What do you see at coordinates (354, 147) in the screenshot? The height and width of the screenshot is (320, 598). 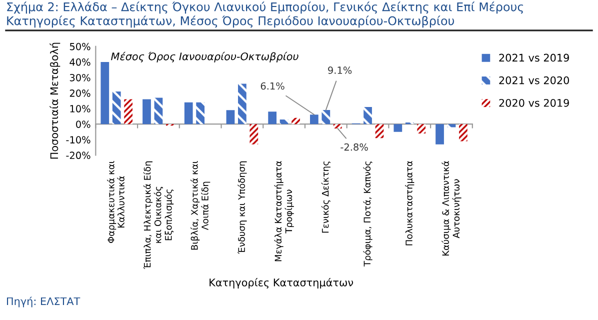 I see `data-label: -2.8%` at bounding box center [354, 147].